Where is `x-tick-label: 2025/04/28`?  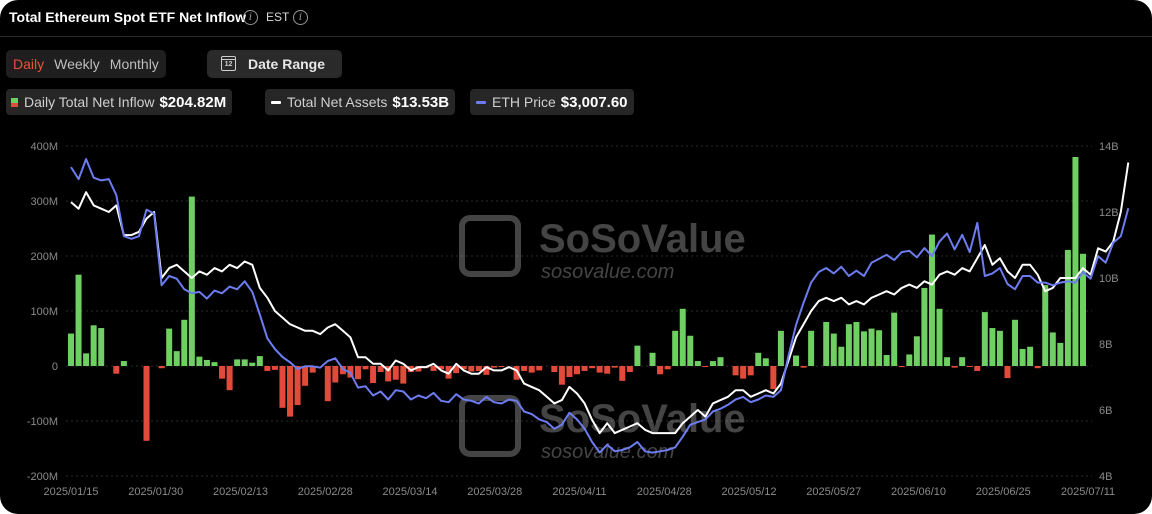
x-tick-label: 2025/04/28 is located at coordinates (664, 492).